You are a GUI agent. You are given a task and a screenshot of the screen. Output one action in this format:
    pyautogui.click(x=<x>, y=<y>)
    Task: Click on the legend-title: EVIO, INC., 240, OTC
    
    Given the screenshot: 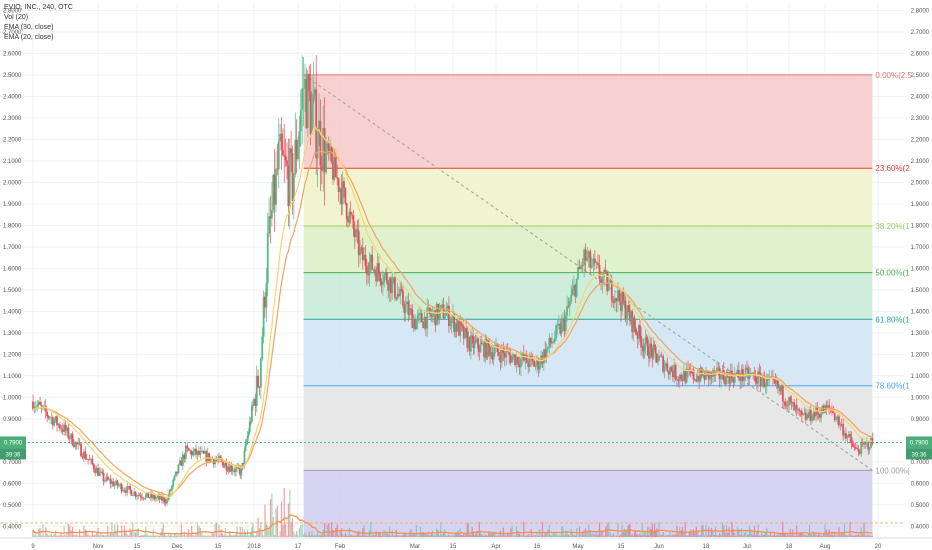 What is the action you would take?
    pyautogui.click(x=38, y=7)
    